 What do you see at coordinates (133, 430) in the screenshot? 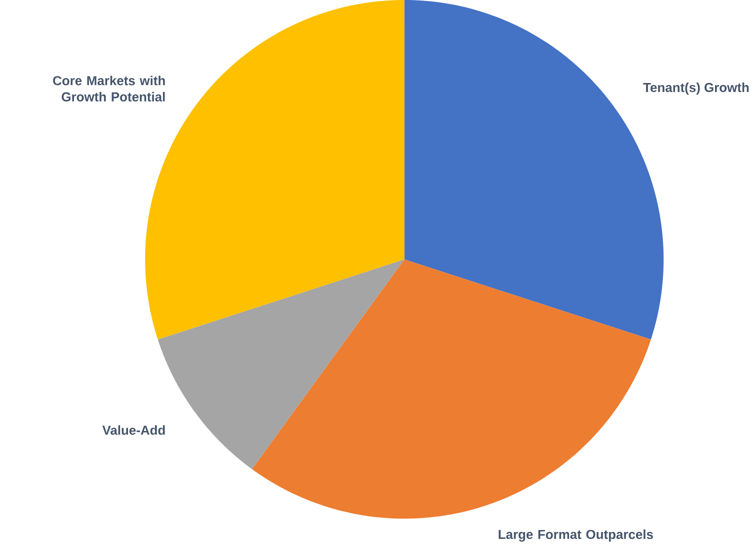
I see `slice-label: Value-Add` at bounding box center [133, 430].